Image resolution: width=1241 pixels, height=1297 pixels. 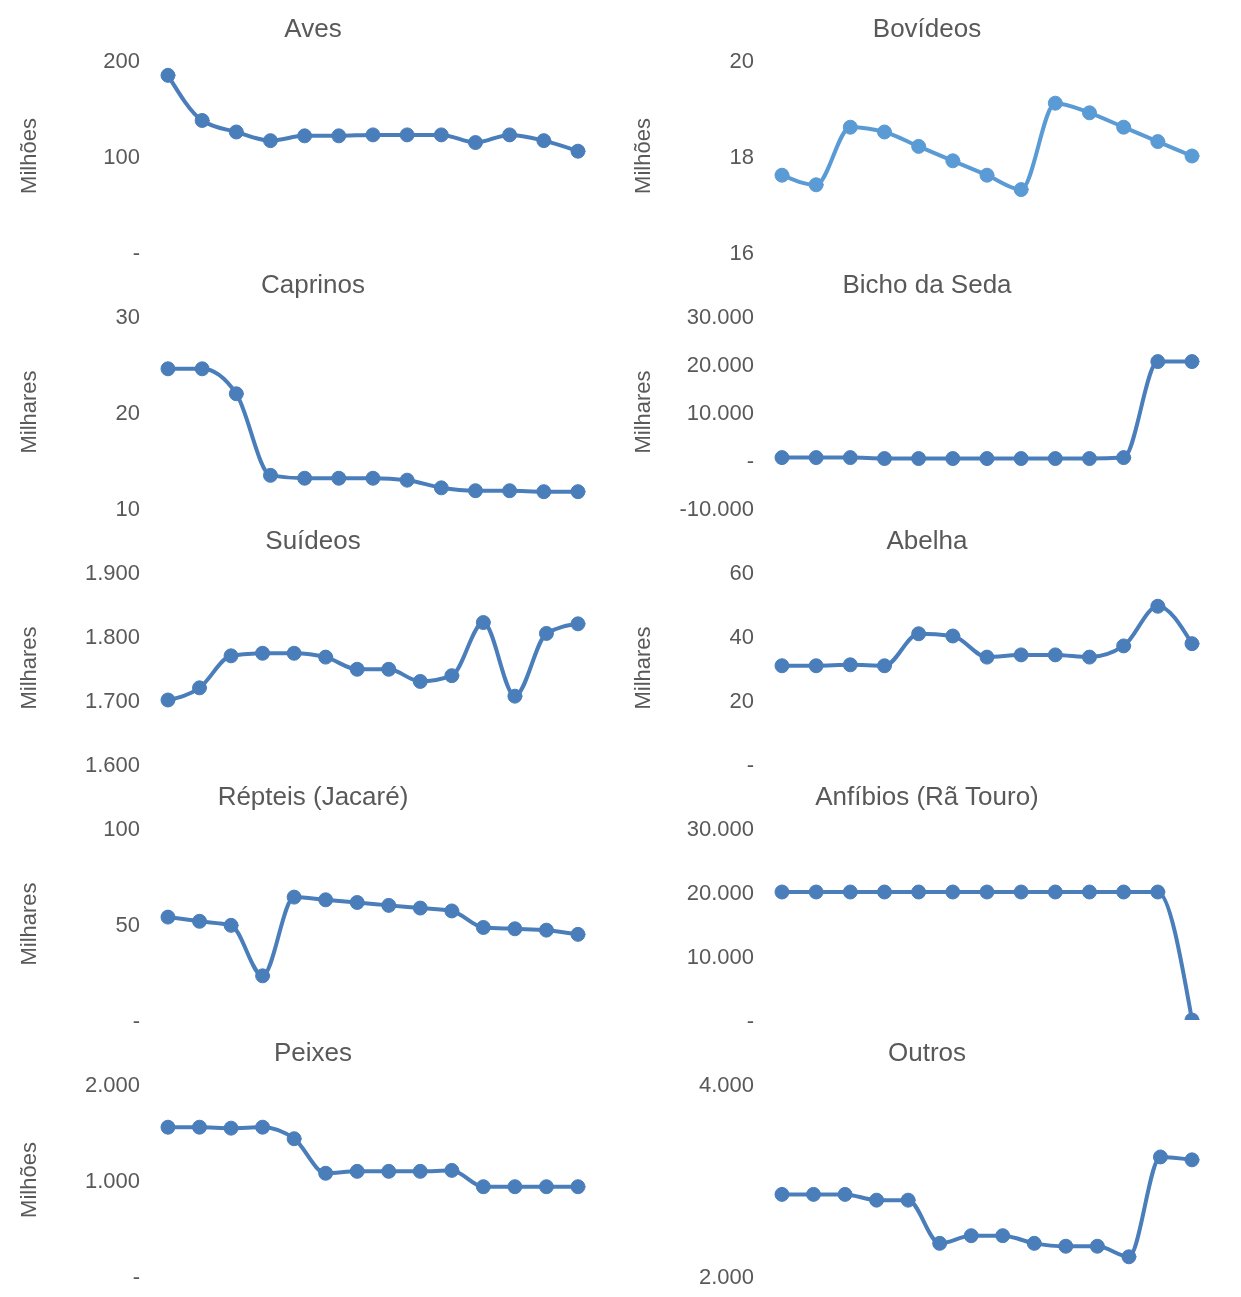 I want to click on y-tick-label: 200, so click(x=121, y=60).